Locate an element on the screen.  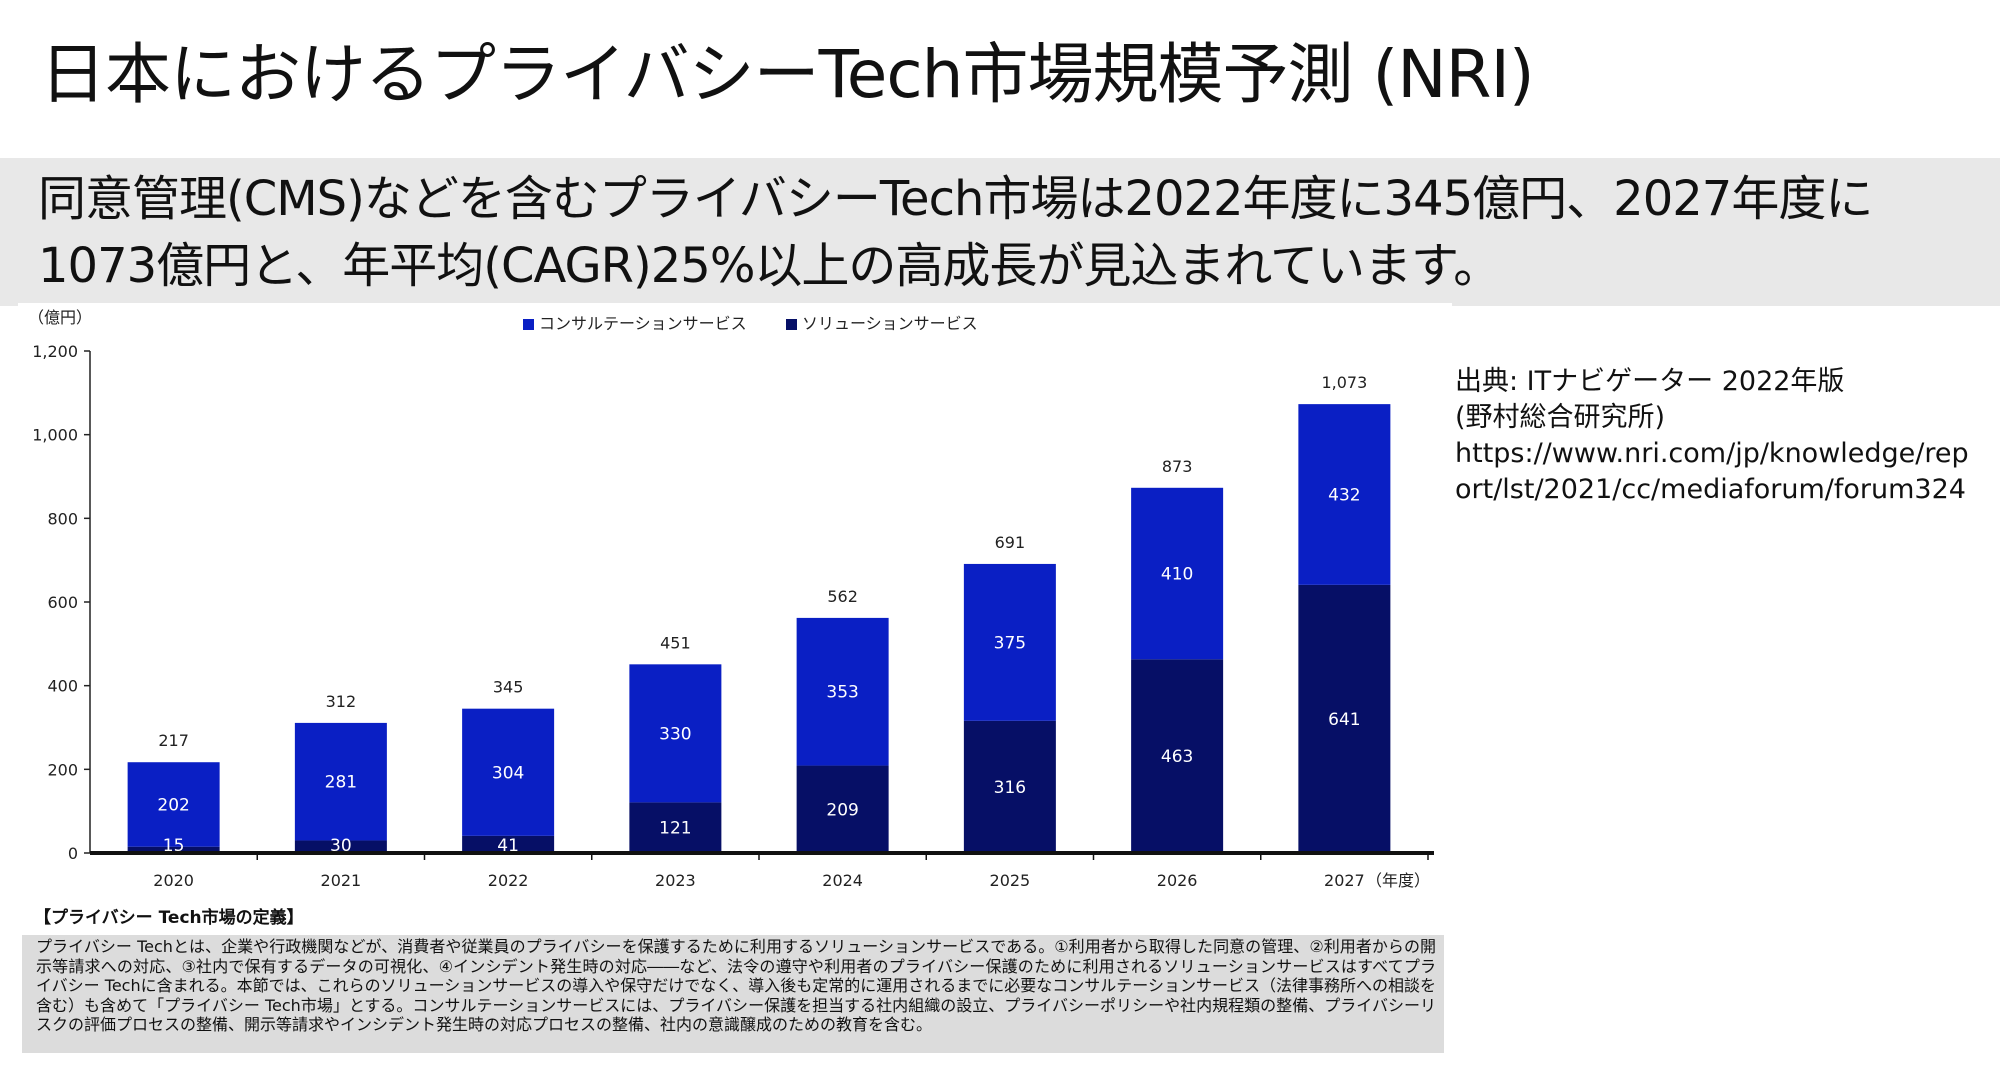
data-label-consulting: 432 is located at coordinates (1344, 495).